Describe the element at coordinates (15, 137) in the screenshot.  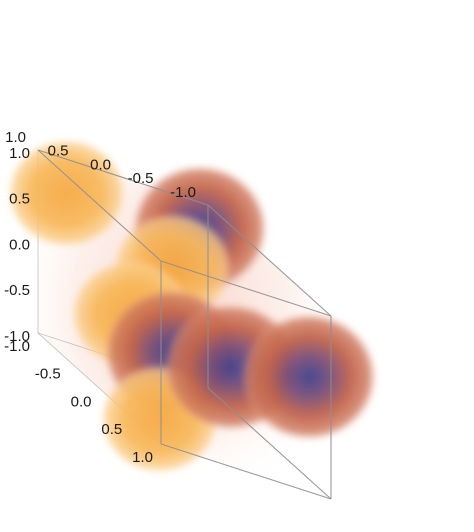
I see `tick-top-axis: 1.0` at that location.